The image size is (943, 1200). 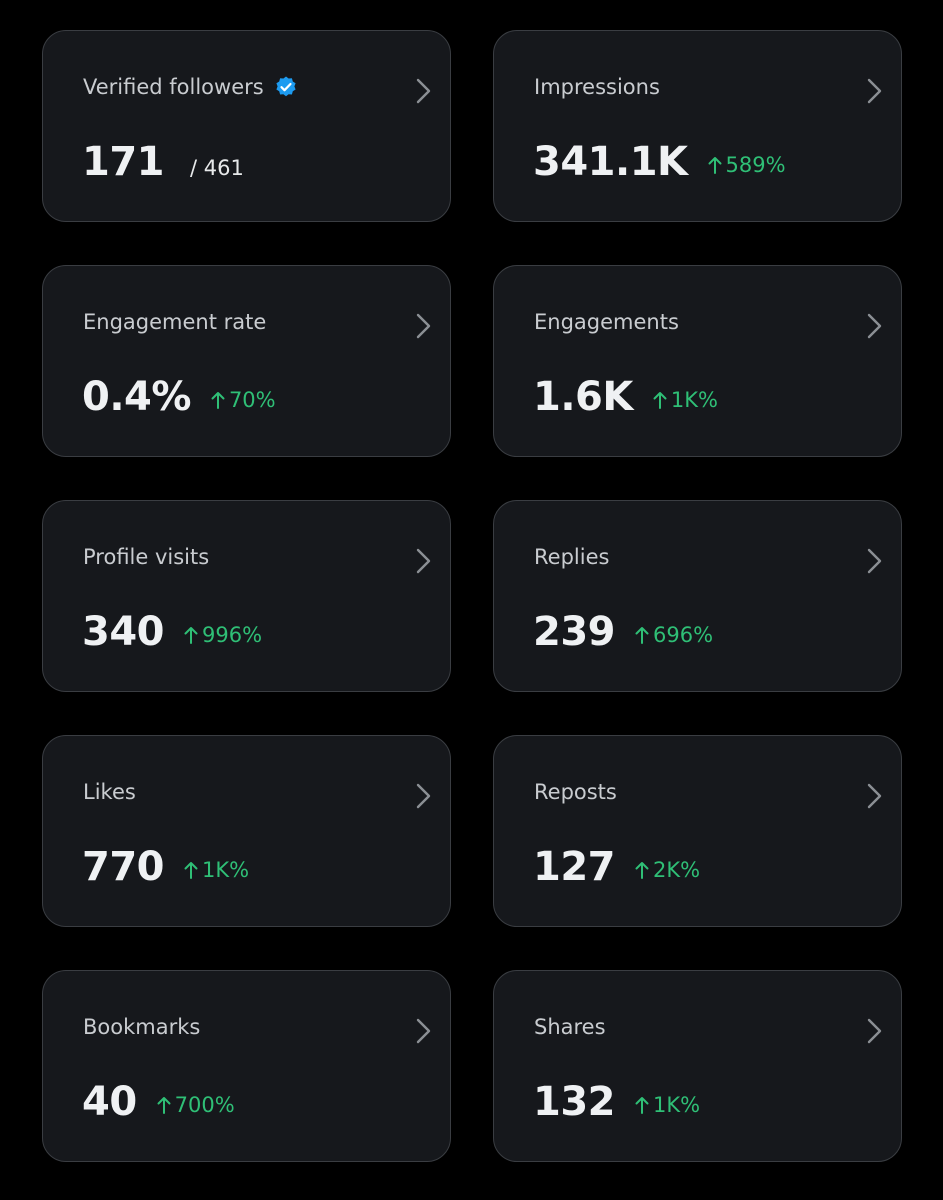 I want to click on metric-value: 1.6K, so click(x=583, y=397).